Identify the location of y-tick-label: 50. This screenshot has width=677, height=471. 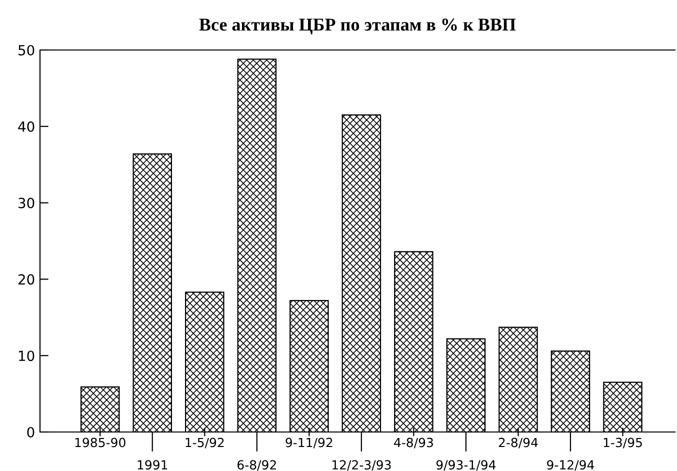
(26, 50).